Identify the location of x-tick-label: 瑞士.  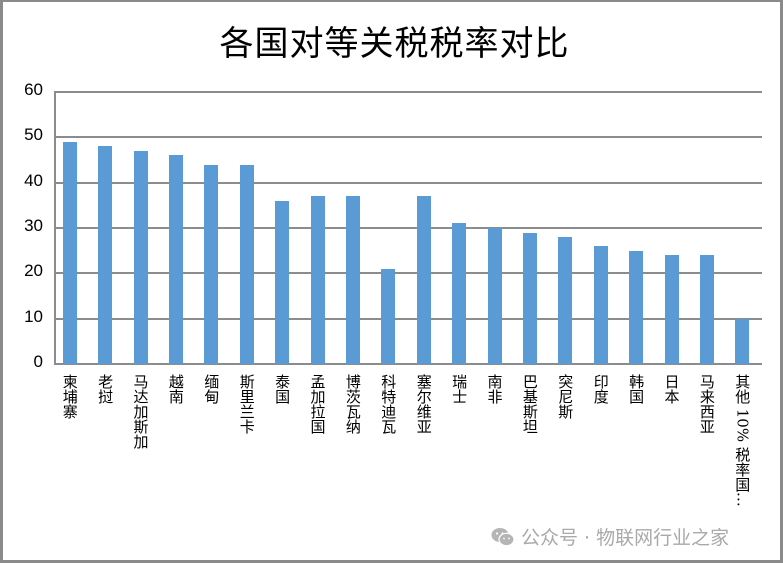
(459, 389).